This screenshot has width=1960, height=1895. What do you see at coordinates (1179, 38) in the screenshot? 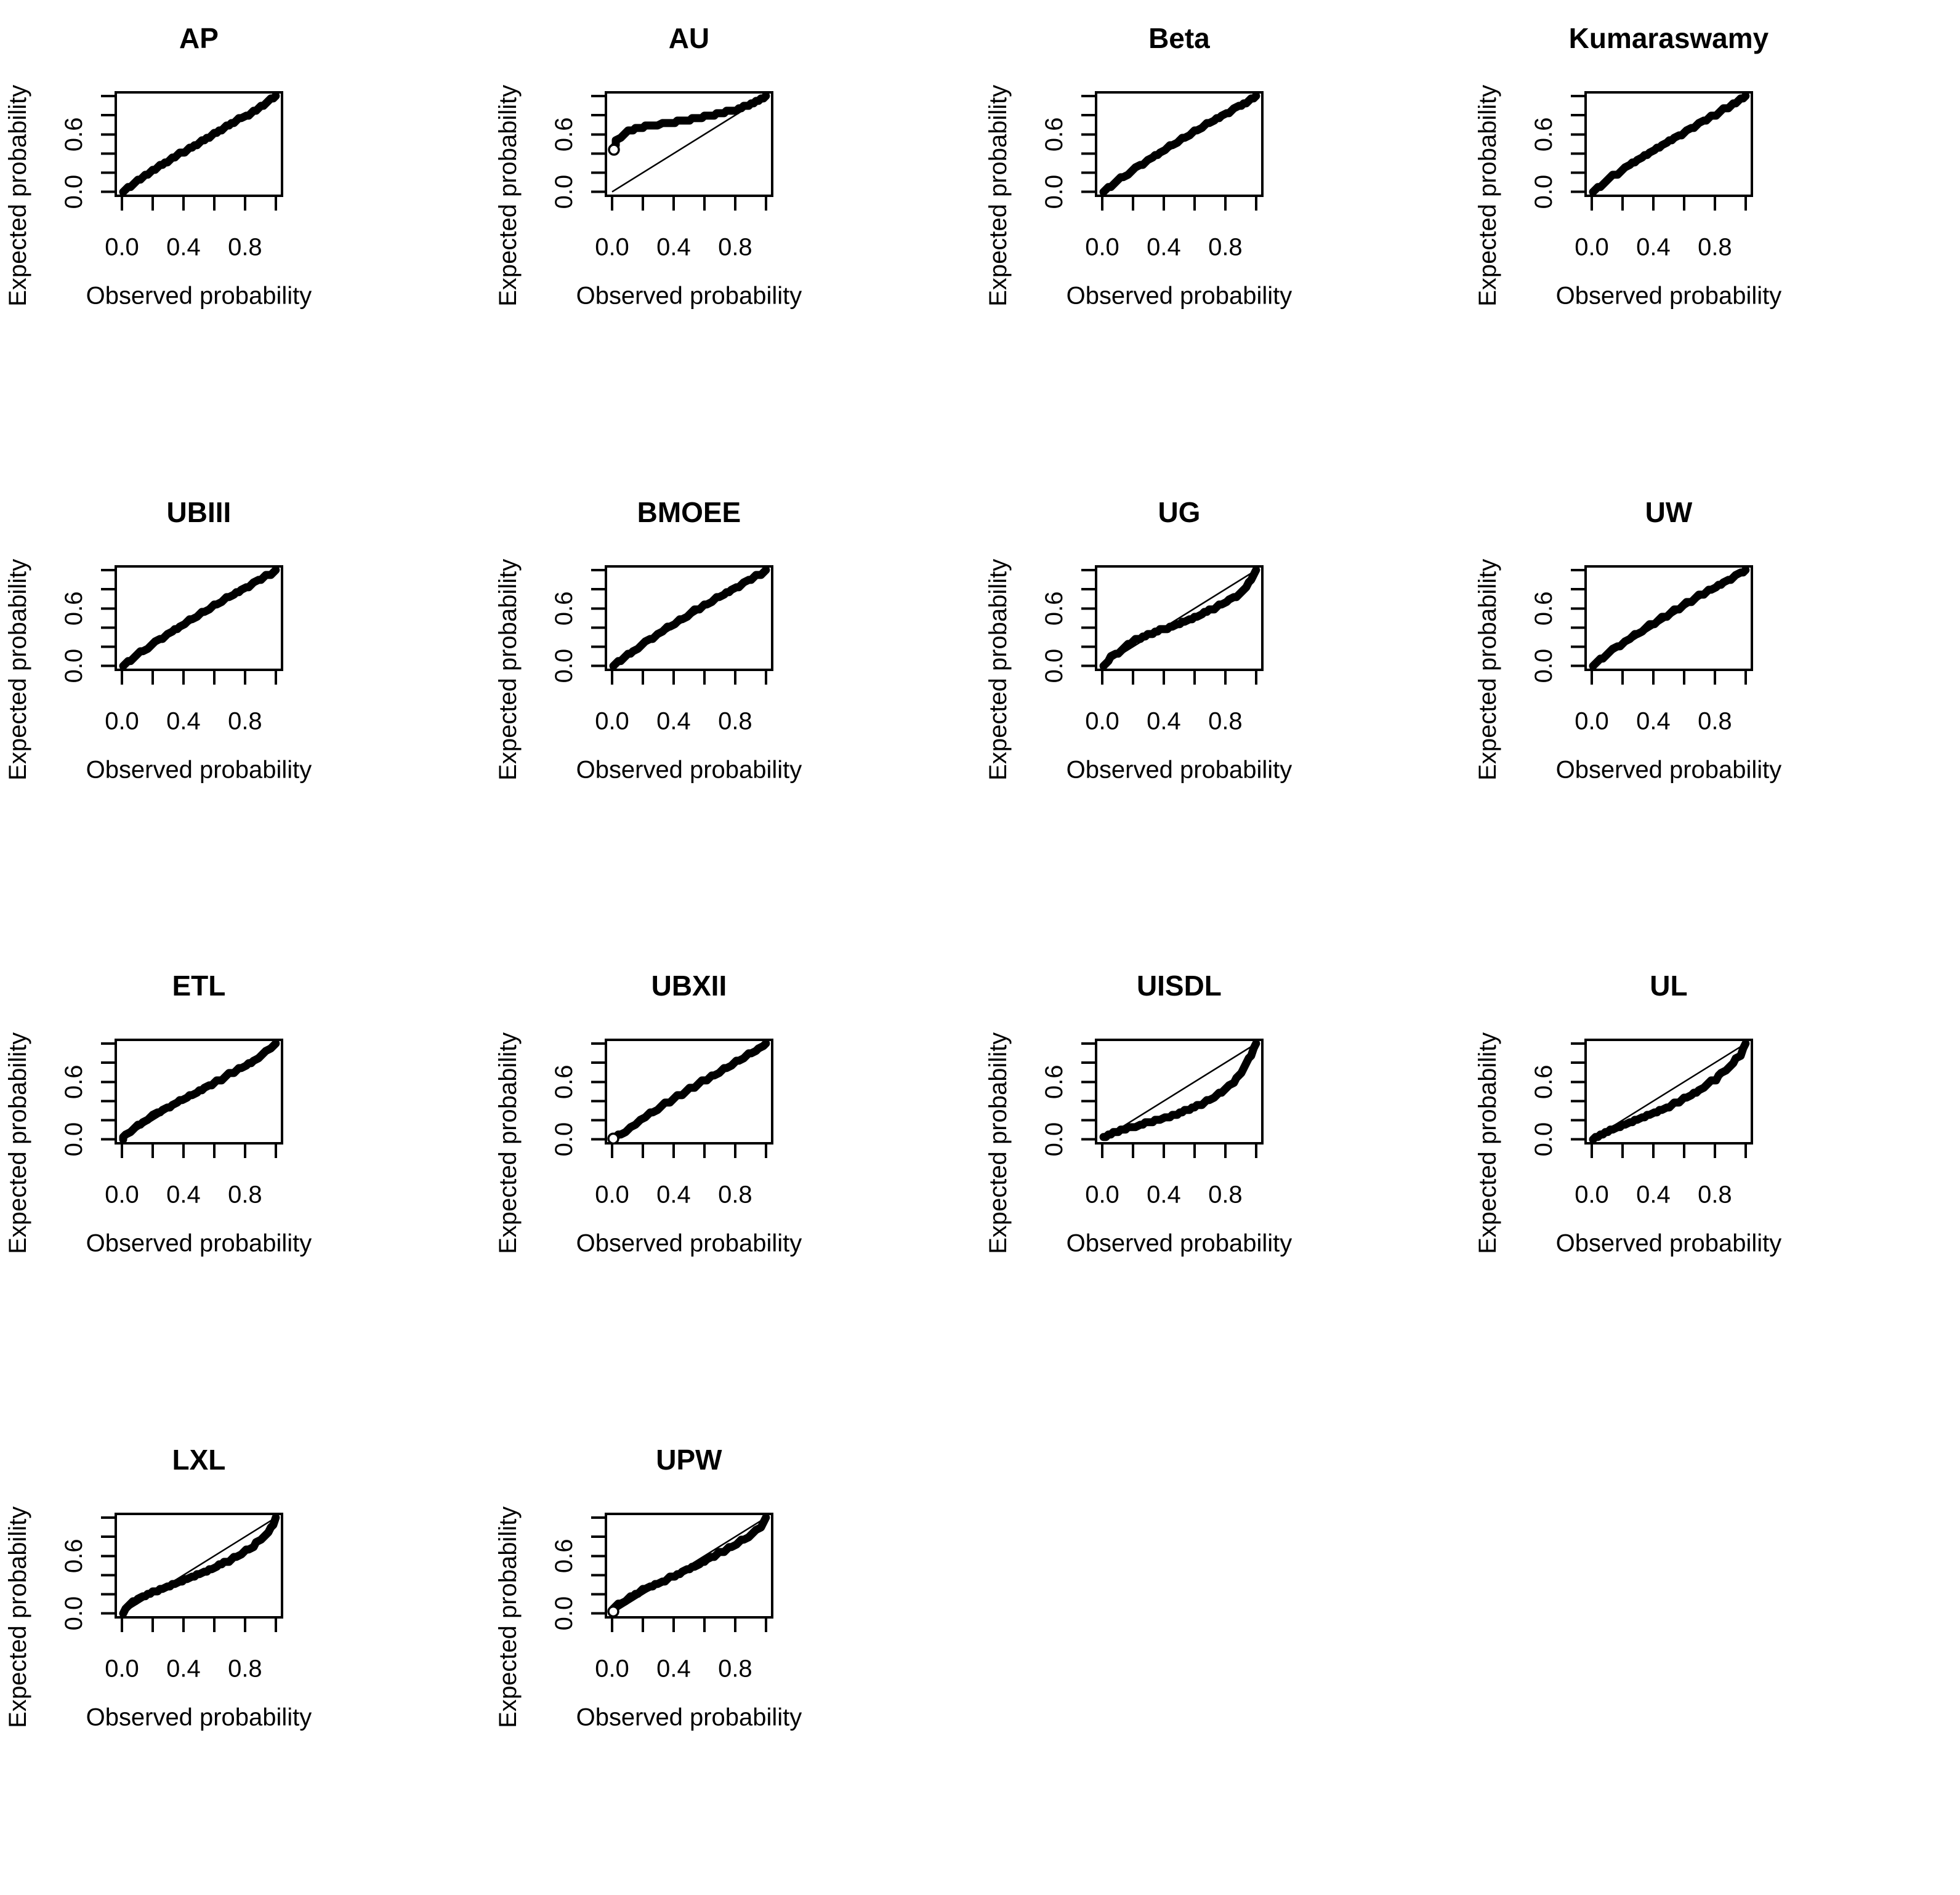
I see `plot-title: Beta` at bounding box center [1179, 38].